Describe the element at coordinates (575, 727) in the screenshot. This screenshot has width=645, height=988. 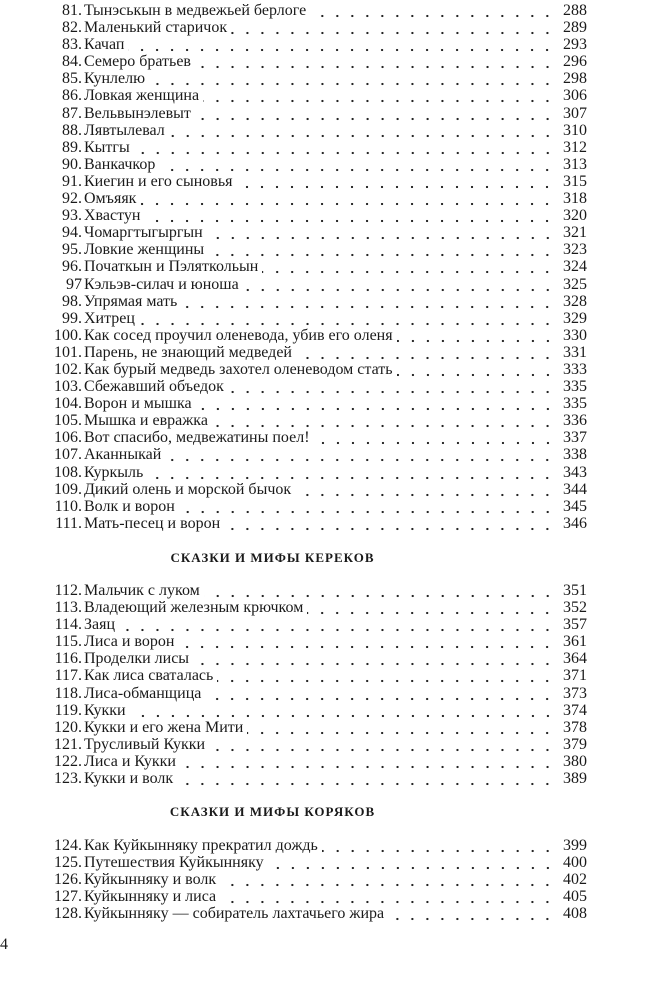
I see `entry-page: 378` at that location.